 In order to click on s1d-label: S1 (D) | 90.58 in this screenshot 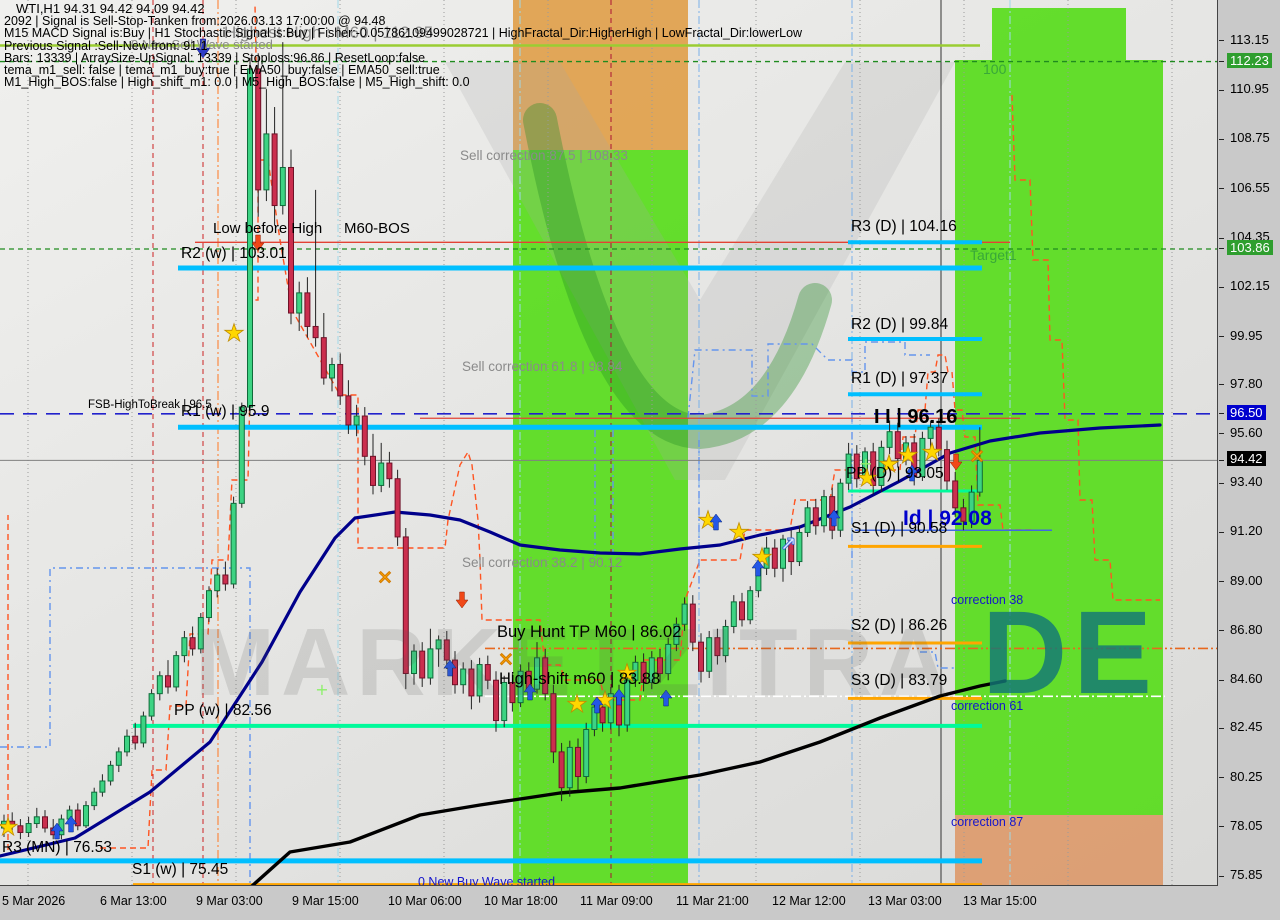, I will do `click(899, 528)`.